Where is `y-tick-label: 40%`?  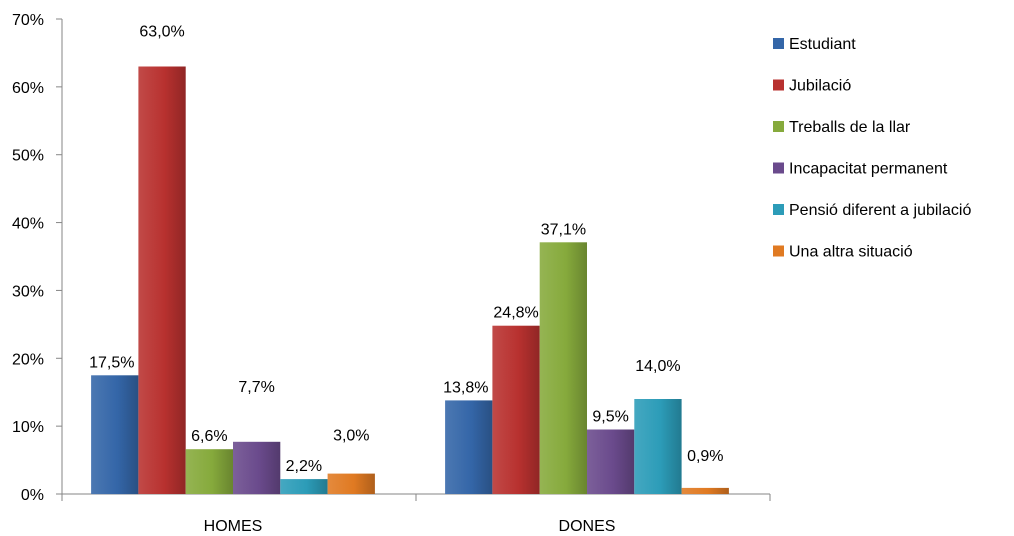 y-tick-label: 40% is located at coordinates (28, 224).